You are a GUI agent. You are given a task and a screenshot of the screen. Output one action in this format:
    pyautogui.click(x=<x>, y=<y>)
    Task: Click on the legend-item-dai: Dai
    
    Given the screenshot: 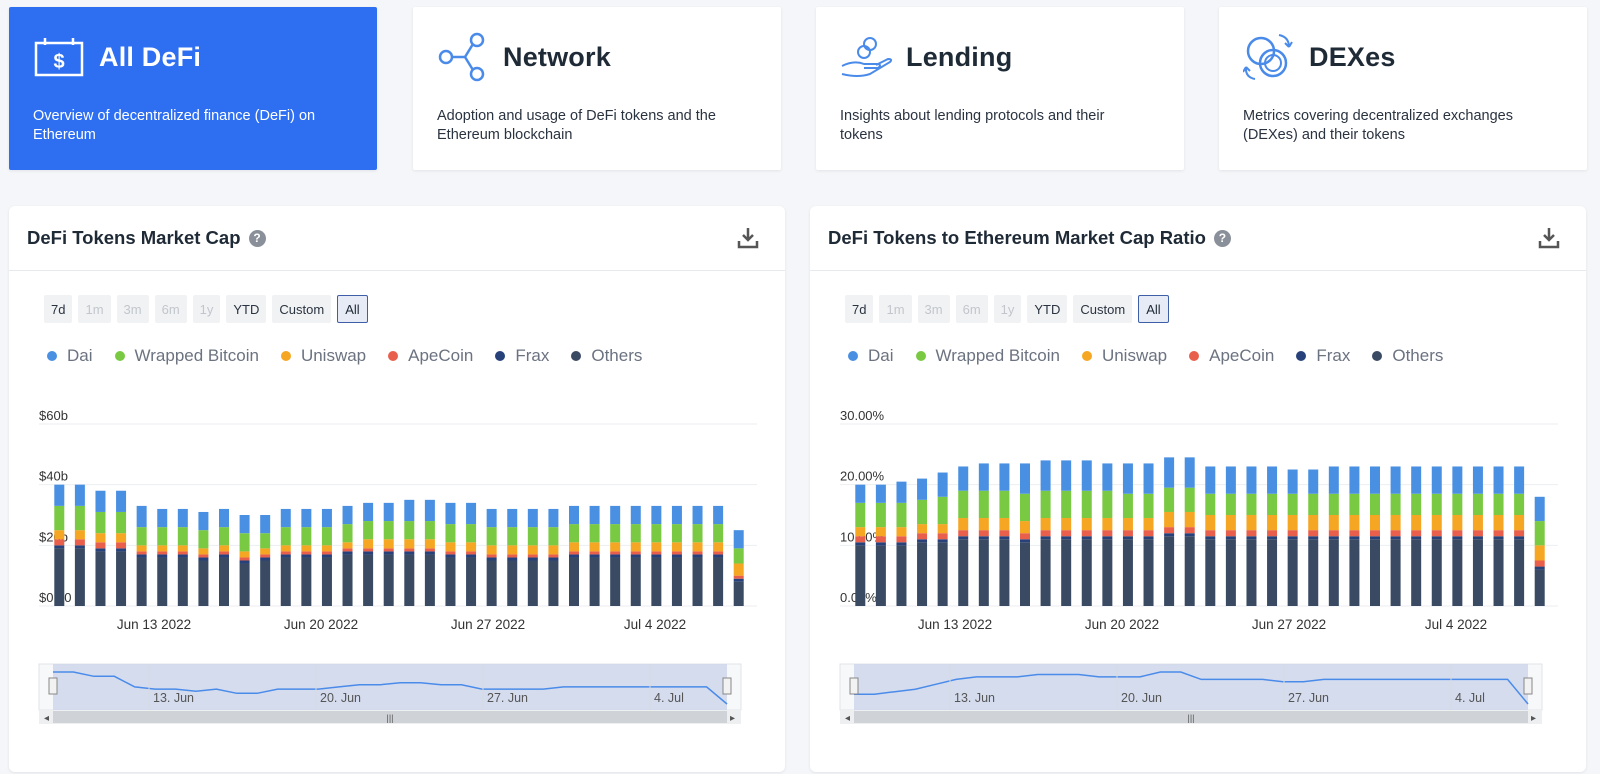 What is the action you would take?
    pyautogui.click(x=871, y=356)
    